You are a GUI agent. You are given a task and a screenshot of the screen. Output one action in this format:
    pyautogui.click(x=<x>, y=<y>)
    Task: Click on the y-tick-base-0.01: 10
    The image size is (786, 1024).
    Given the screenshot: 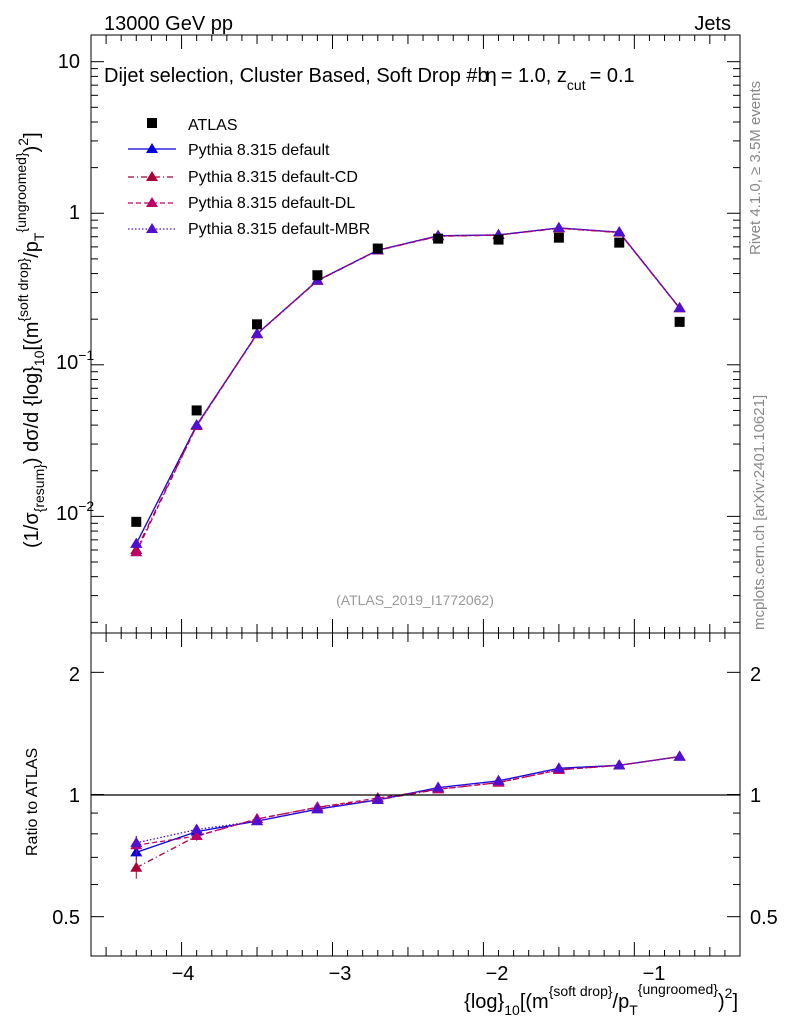 What is the action you would take?
    pyautogui.click(x=67, y=514)
    